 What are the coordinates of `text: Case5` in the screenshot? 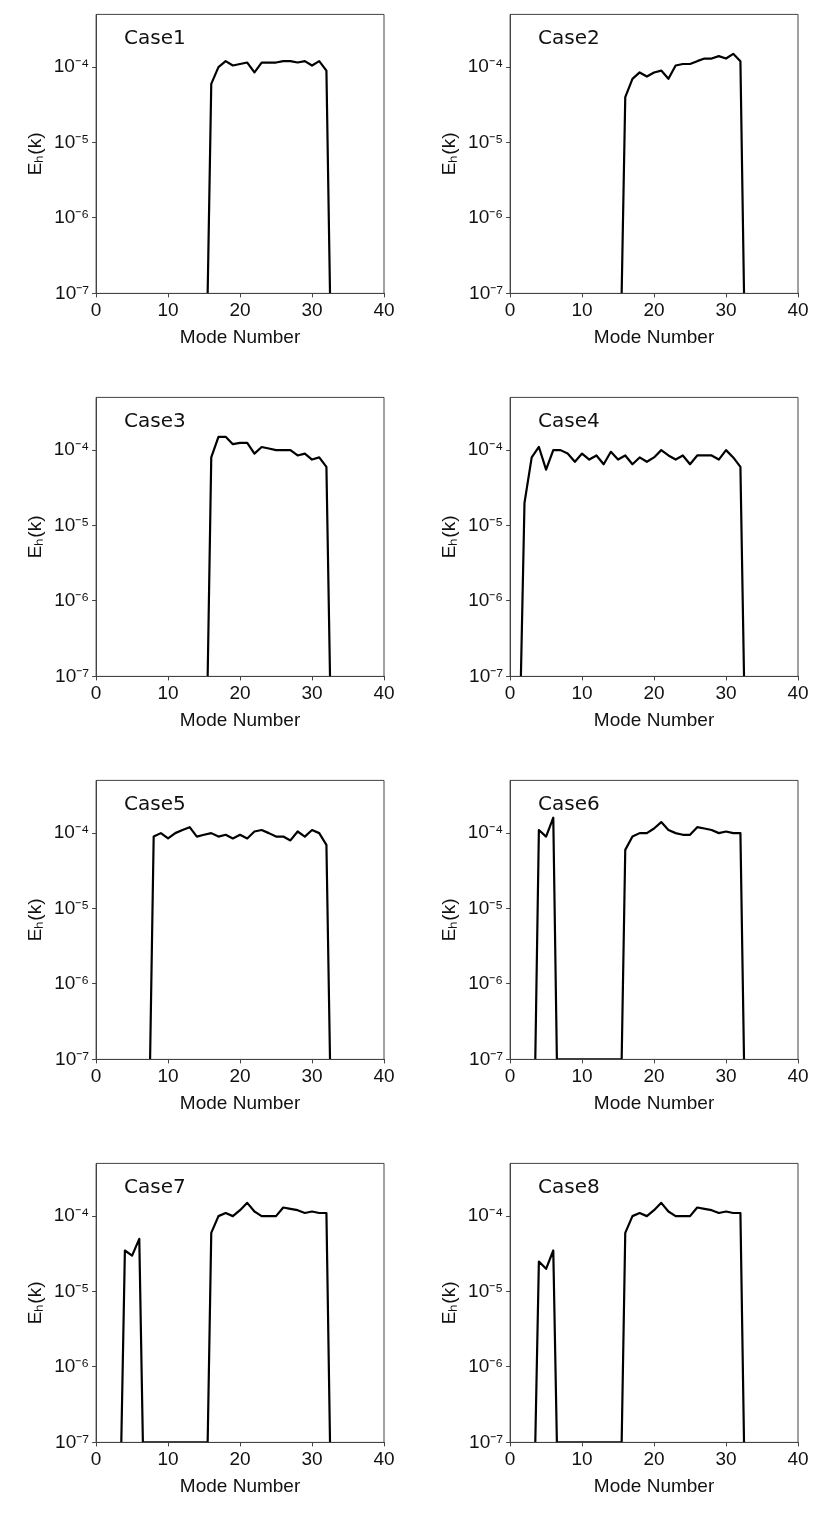 It's located at (155, 802).